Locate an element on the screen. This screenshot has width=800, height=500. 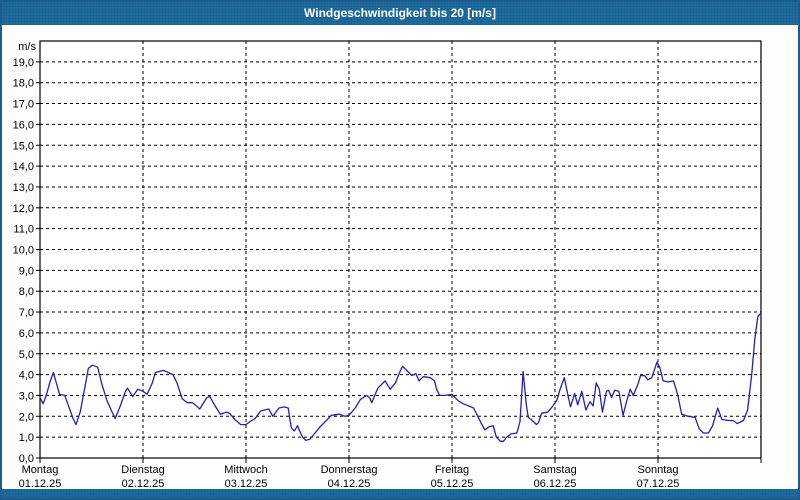
day-date-label: 02.12.25 is located at coordinates (143, 483).